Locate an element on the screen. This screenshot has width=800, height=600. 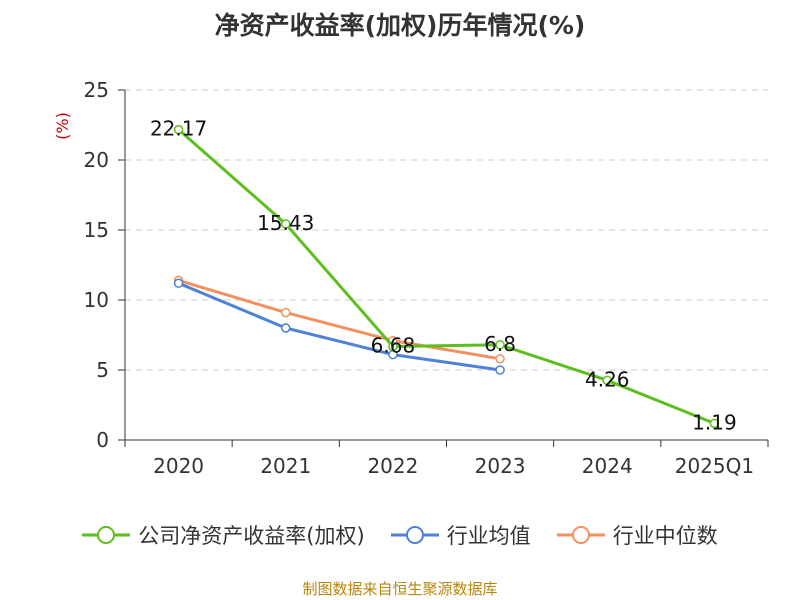
x-tick-label: 2021 is located at coordinates (285, 466).